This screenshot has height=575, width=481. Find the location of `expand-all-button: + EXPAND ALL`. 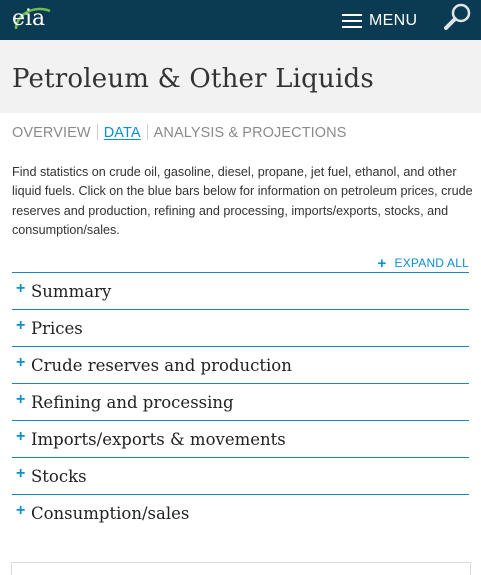

expand-all-button: + EXPAND ALL is located at coordinates (423, 263).